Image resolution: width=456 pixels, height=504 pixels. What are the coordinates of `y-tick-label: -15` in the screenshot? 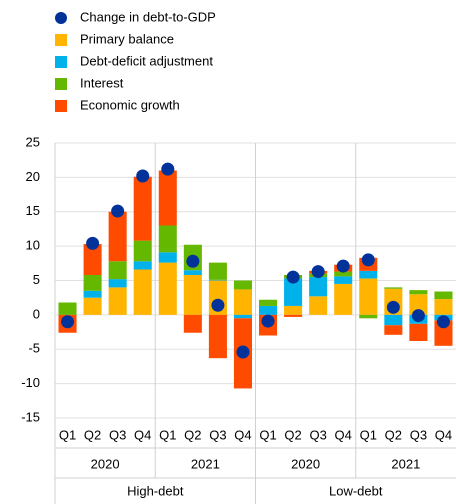 It's located at (30, 416).